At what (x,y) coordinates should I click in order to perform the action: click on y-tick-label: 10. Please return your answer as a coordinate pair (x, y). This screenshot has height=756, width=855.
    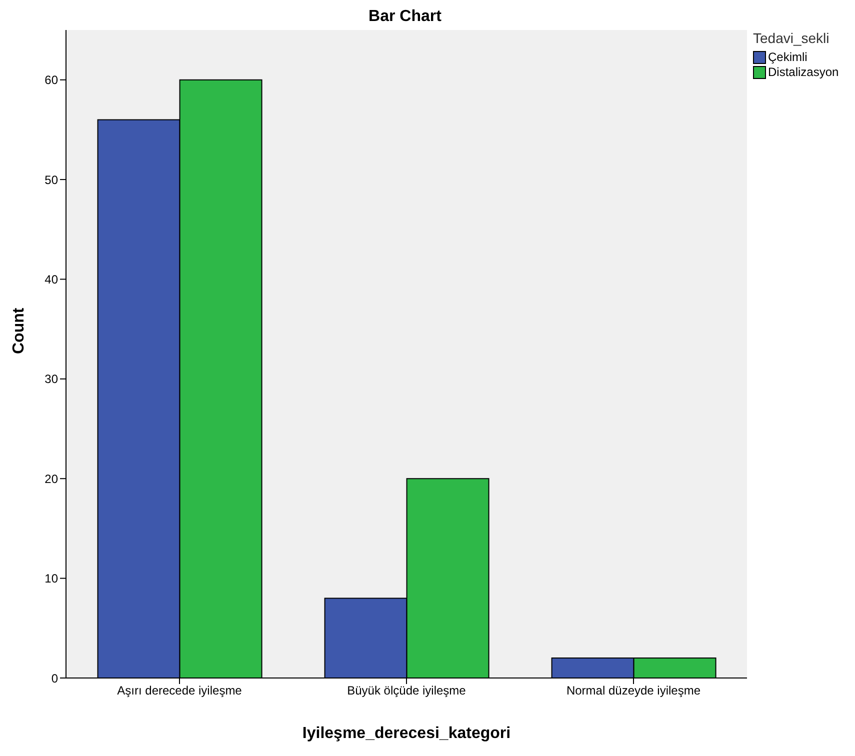
    Looking at the image, I should click on (51, 579).